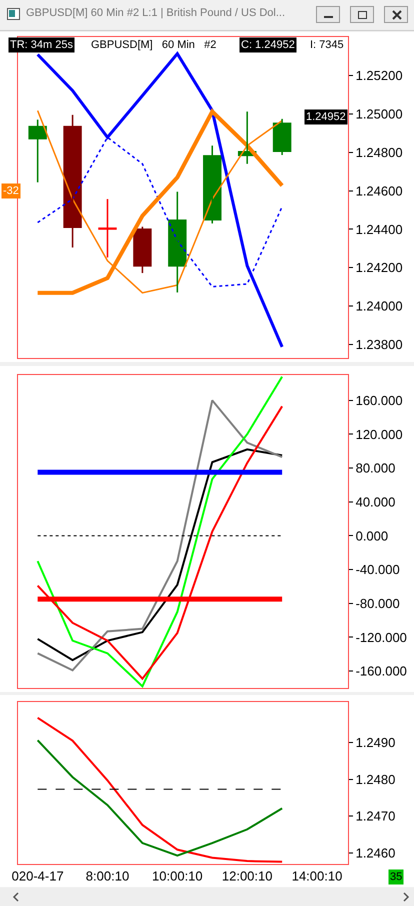 The image size is (414, 906). I want to click on annotation: 1.24952, so click(326, 117).